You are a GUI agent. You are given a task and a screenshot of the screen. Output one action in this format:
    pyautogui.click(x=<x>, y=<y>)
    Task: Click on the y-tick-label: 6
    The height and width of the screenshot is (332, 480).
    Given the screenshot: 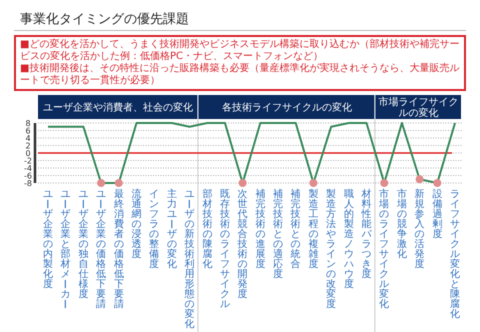 What is the action you would take?
    pyautogui.click(x=28, y=131)
    